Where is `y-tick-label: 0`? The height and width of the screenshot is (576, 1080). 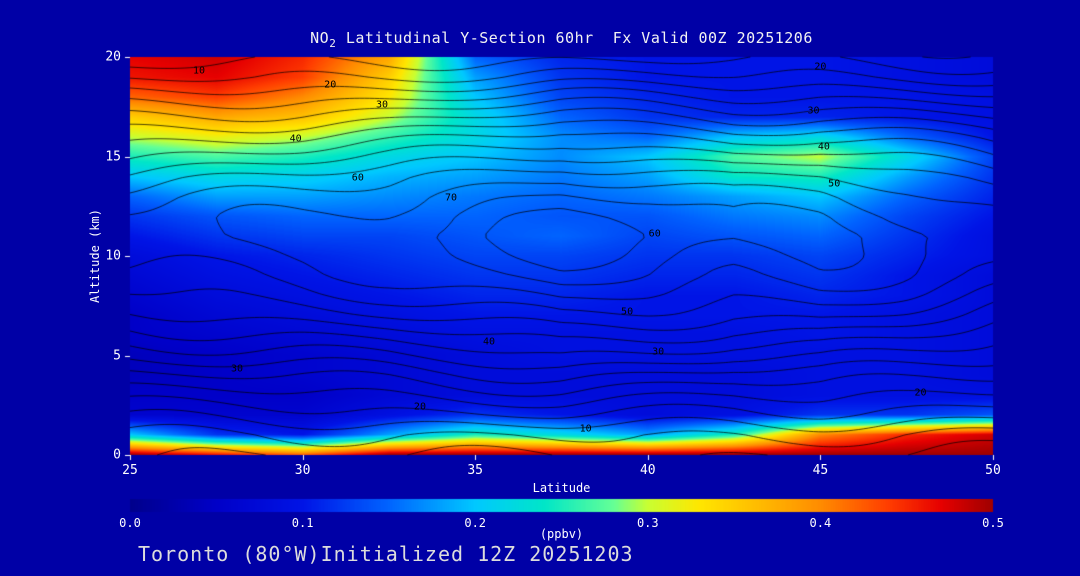 y-tick-label: 0 is located at coordinates (117, 455).